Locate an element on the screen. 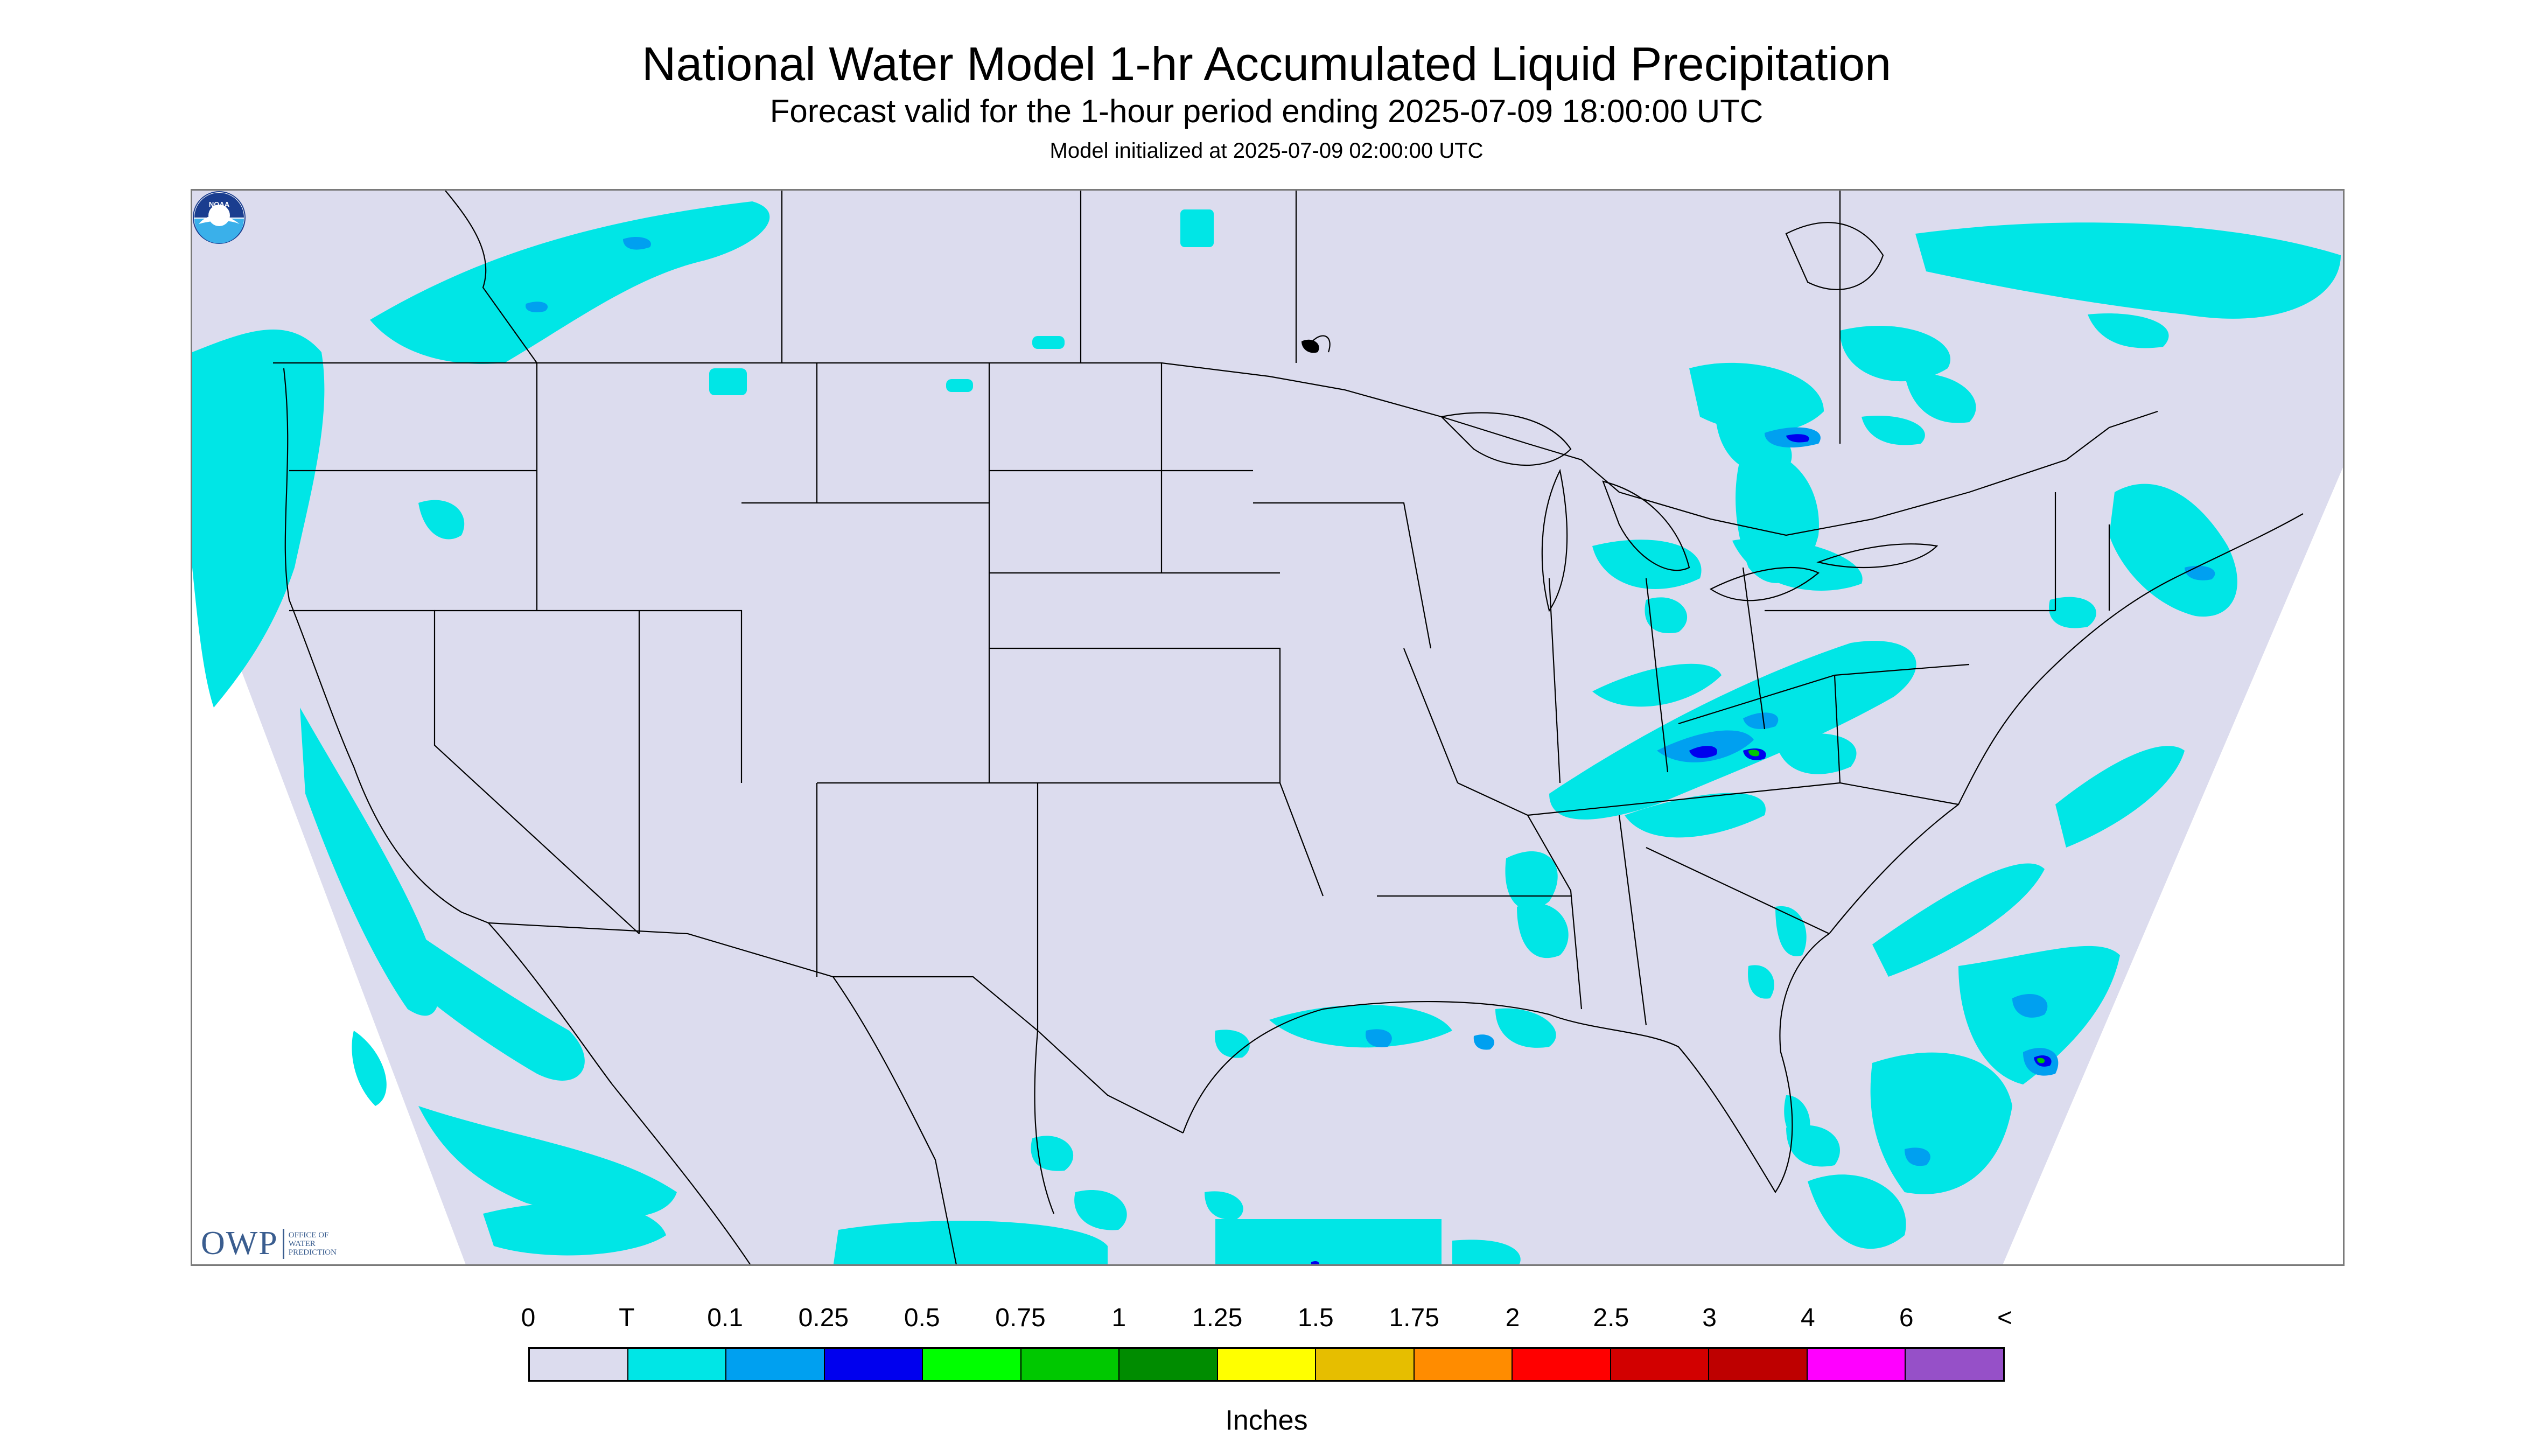 Image resolution: width=2533 pixels, height=1456 pixels. legend-label: 2 is located at coordinates (1513, 1318).